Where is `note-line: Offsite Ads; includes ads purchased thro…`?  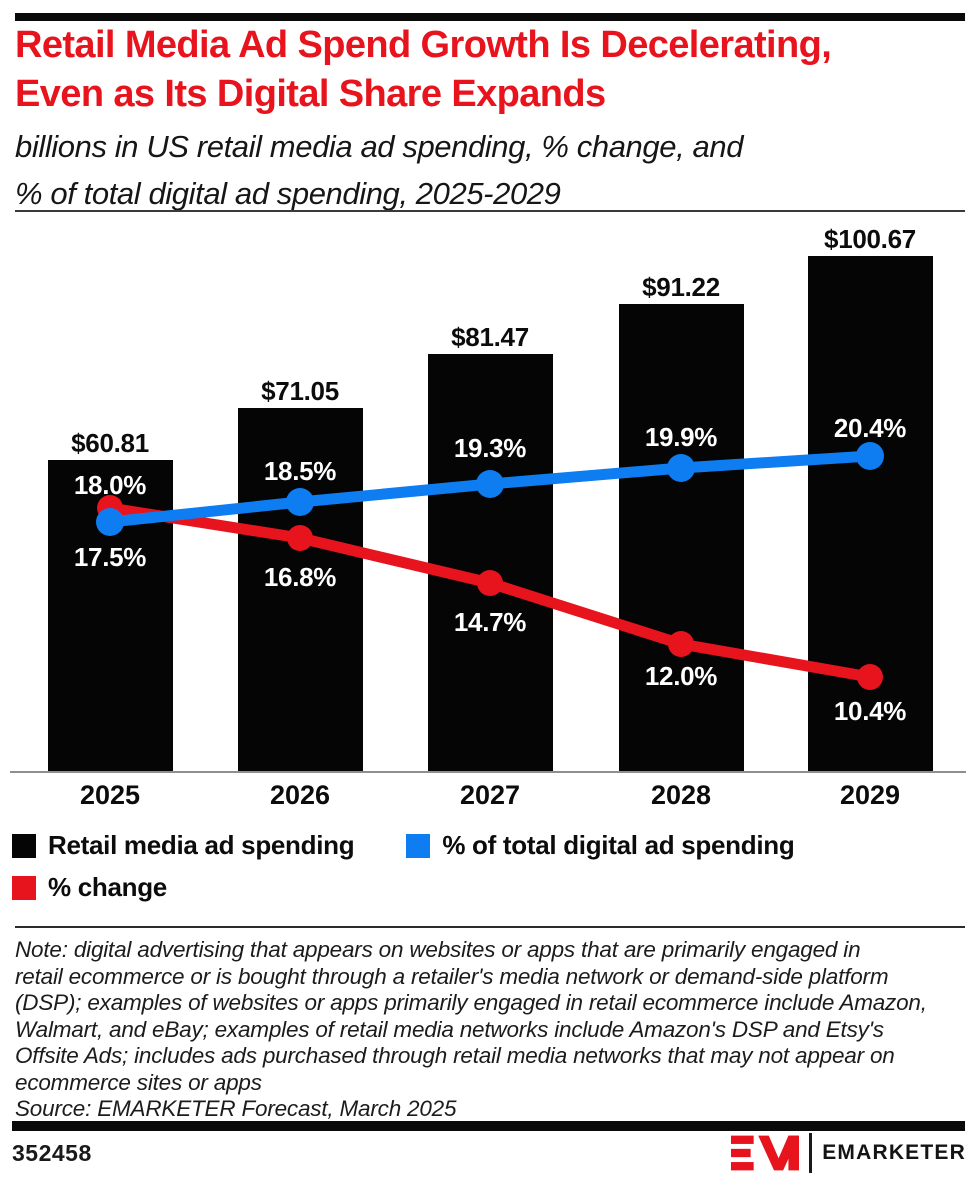 note-line: Offsite Ads; includes ads purchased thro… is located at coordinates (455, 1055).